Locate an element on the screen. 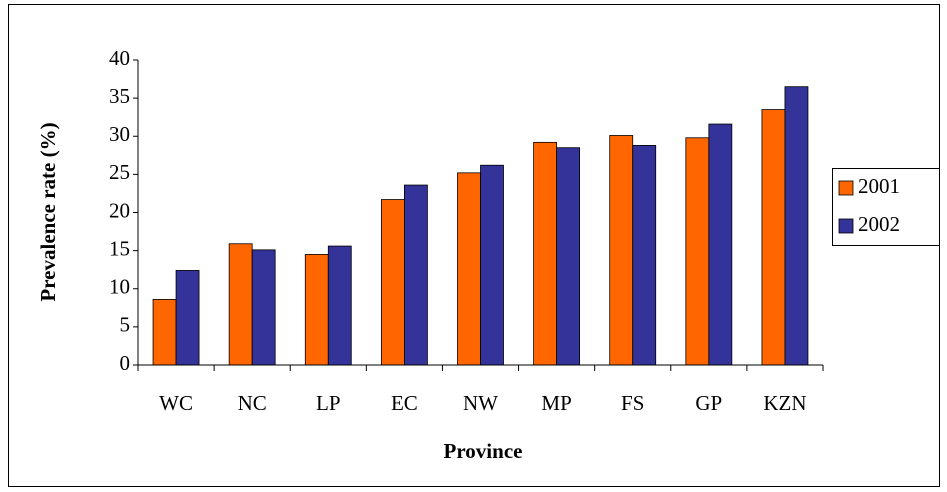  y-tick-label: 5 is located at coordinates (125, 325).